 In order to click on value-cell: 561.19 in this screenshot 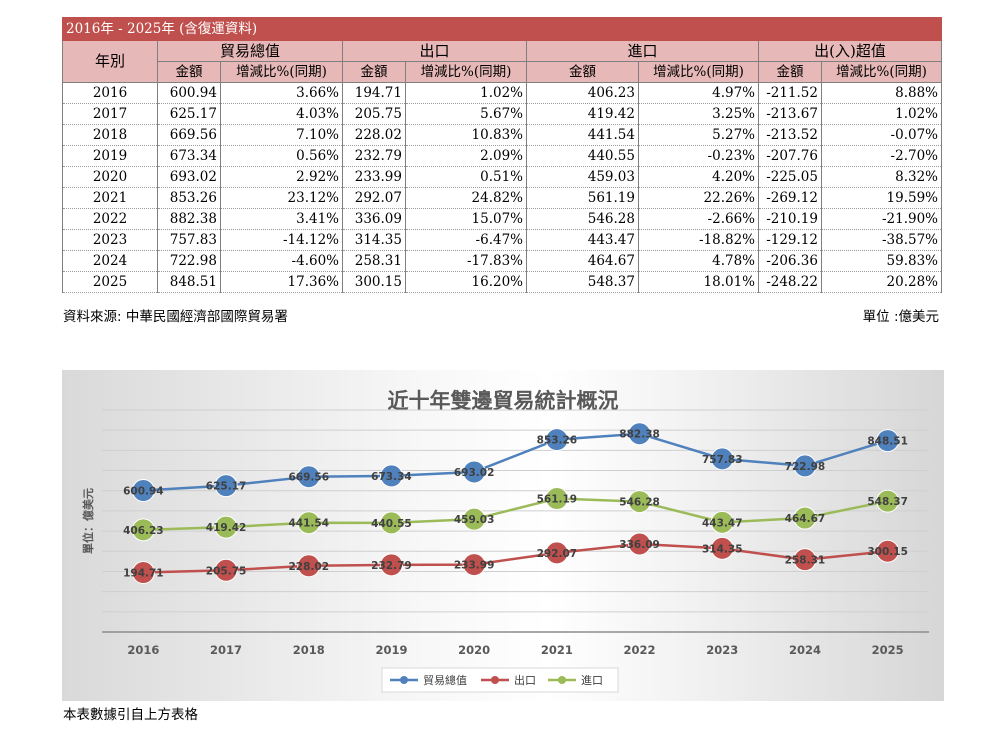, I will do `click(582, 198)`.